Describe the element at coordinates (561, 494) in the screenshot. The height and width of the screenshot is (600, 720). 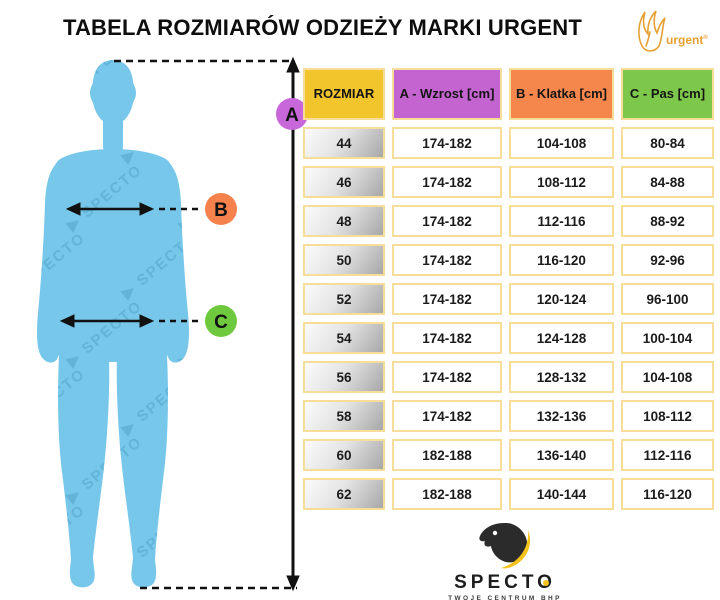
I see `value-cell: 140-144` at that location.